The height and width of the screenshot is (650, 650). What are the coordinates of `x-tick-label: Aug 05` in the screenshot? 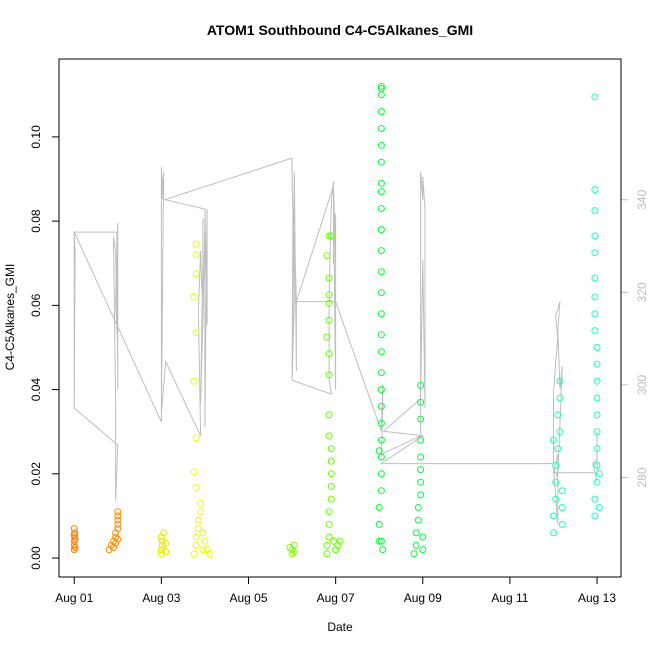 It's located at (248, 598).